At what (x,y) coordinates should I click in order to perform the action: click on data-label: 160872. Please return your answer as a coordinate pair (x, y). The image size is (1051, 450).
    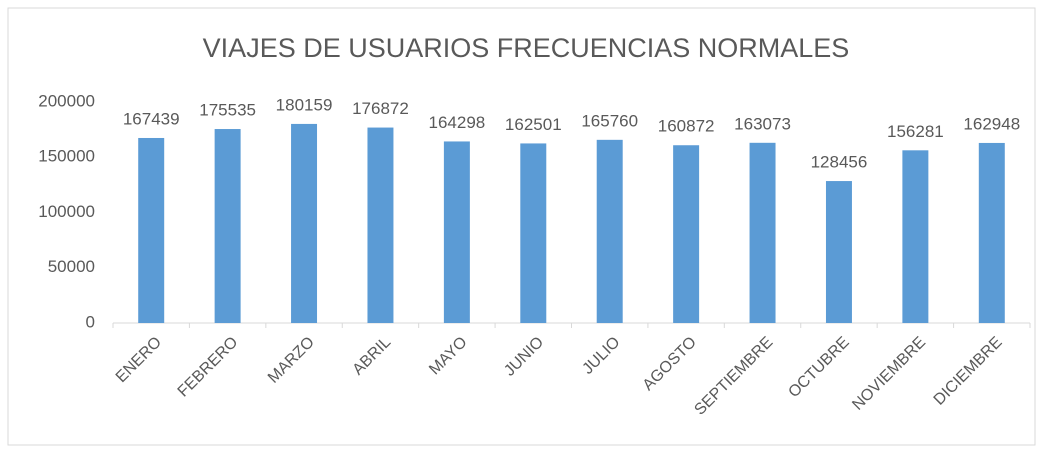
    Looking at the image, I should click on (686, 126).